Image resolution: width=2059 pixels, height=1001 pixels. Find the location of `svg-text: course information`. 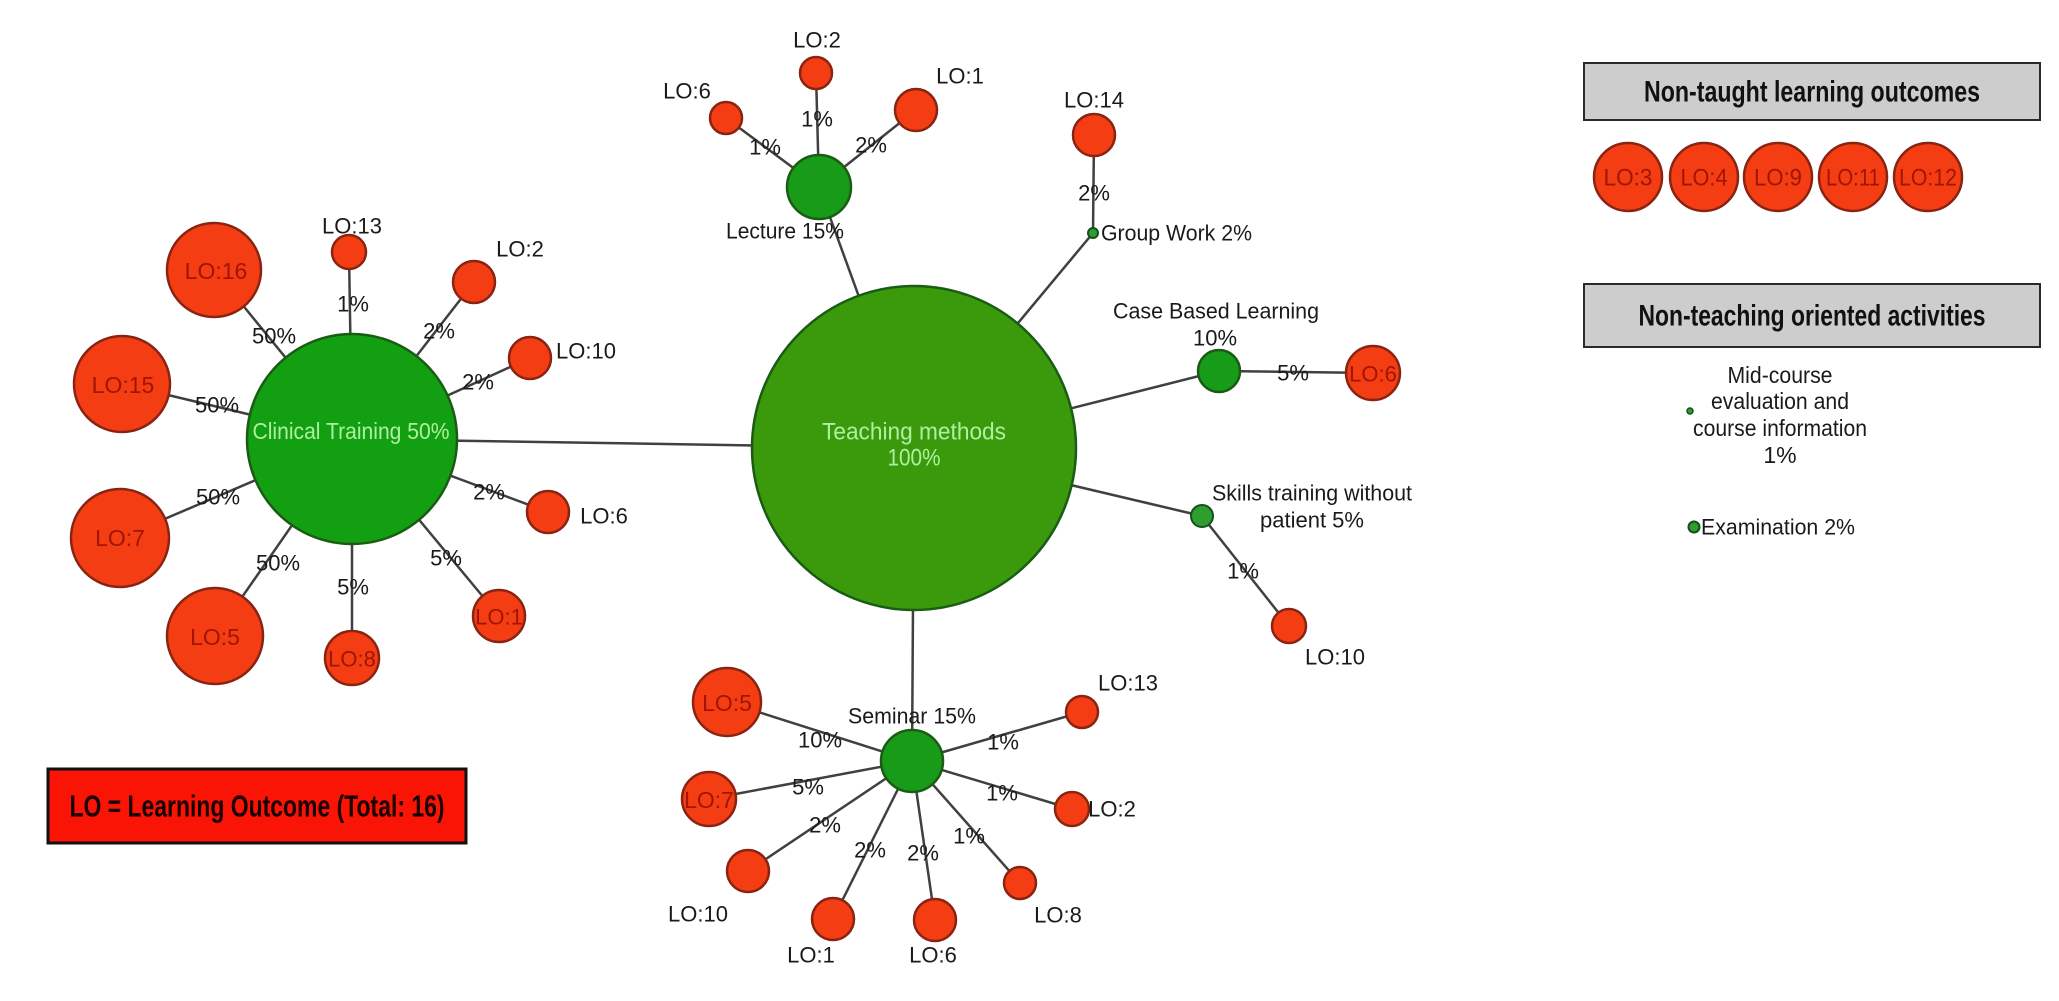

svg-text: course information is located at coordinates (1780, 428).